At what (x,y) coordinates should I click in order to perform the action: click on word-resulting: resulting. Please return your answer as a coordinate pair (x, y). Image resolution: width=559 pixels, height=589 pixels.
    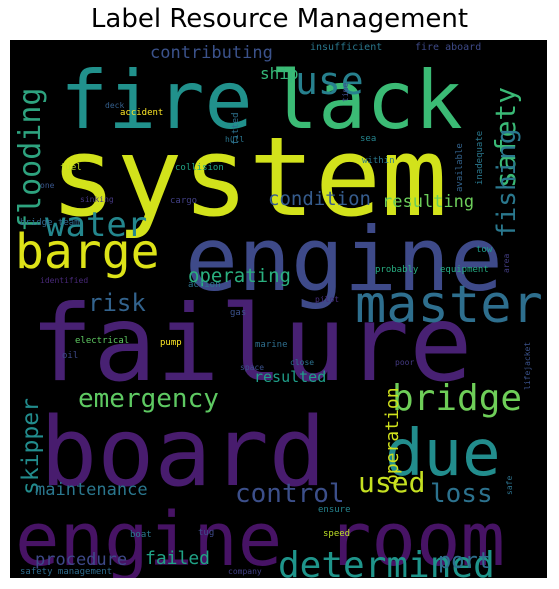
    Looking at the image, I should click on (428, 202).